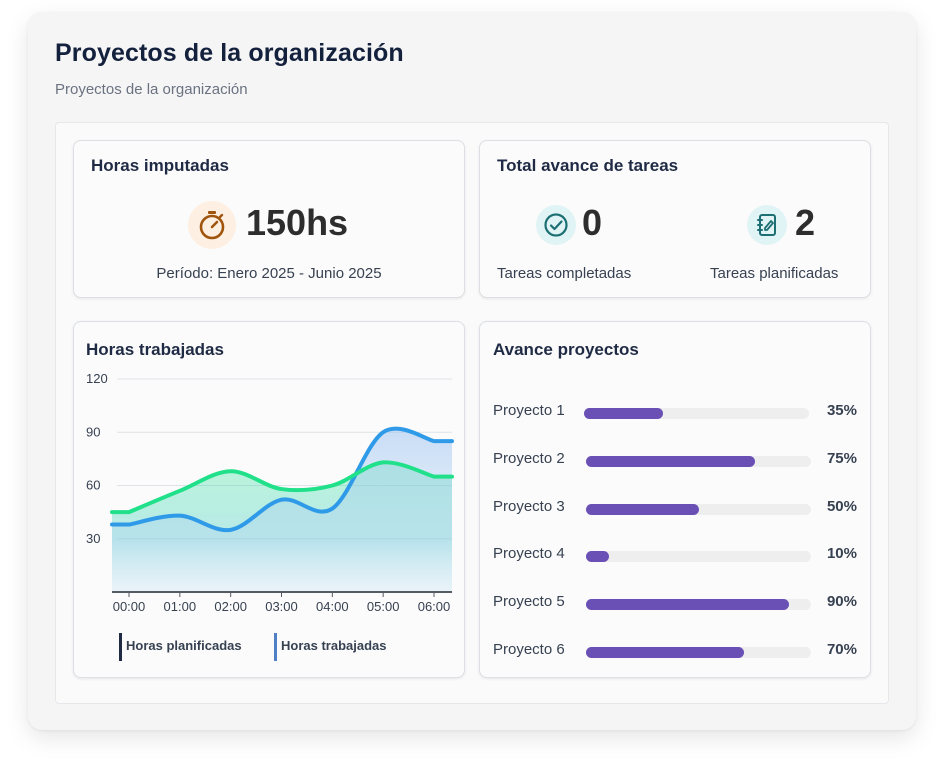 The width and height of the screenshot is (944, 775). What do you see at coordinates (297, 222) in the screenshot?
I see `hours-value: 150hs` at bounding box center [297, 222].